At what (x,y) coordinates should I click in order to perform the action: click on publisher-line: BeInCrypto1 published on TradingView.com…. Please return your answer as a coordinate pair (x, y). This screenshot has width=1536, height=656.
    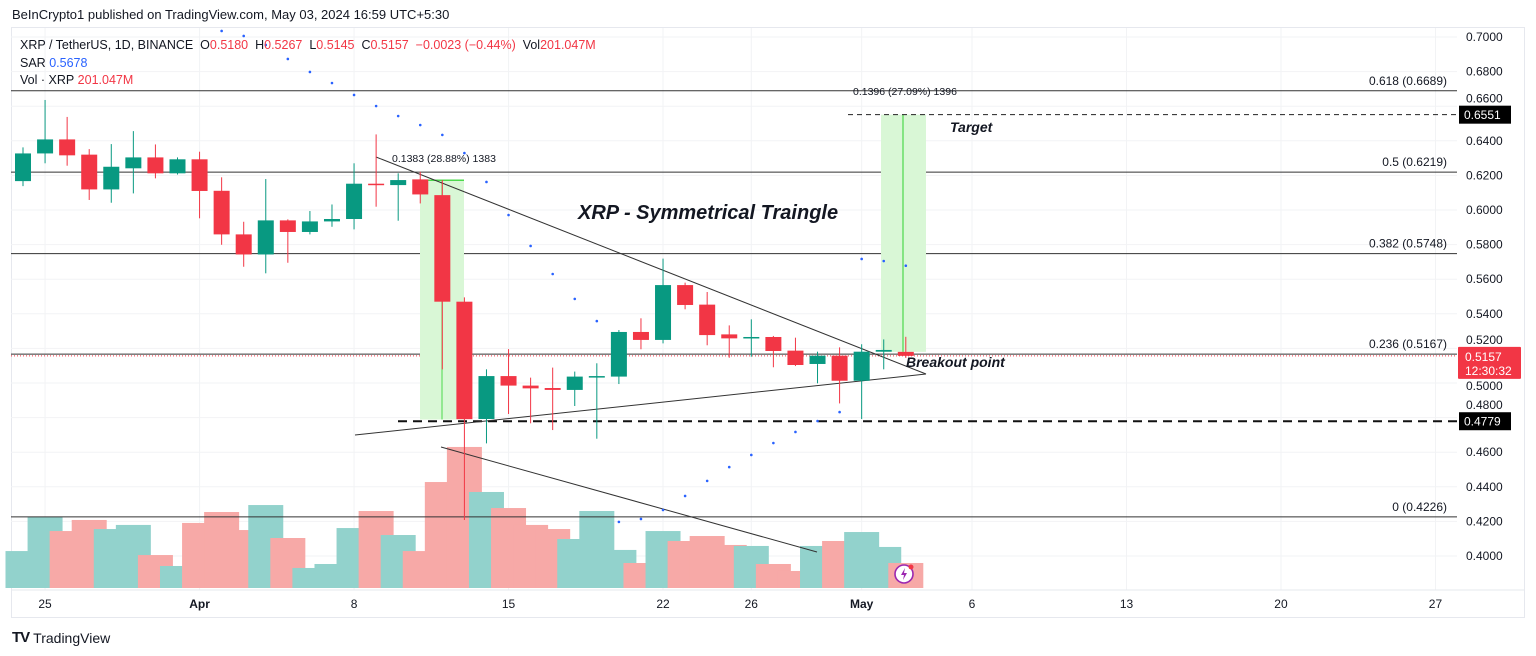
    Looking at the image, I should click on (231, 14).